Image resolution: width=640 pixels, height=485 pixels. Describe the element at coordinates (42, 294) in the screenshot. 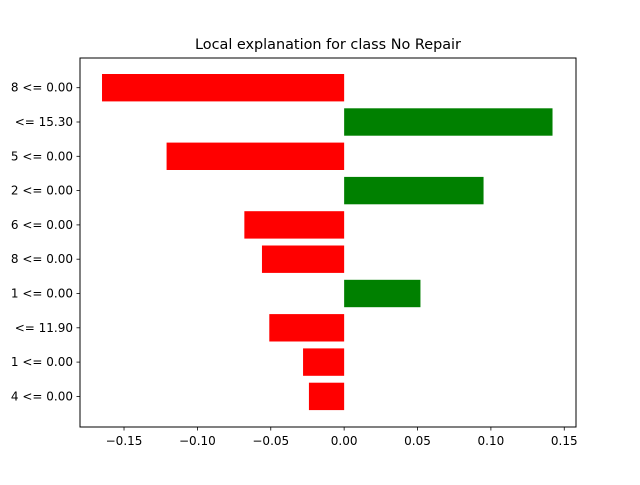

I see `y-tick-label-6: 1 <= 0.00` at that location.